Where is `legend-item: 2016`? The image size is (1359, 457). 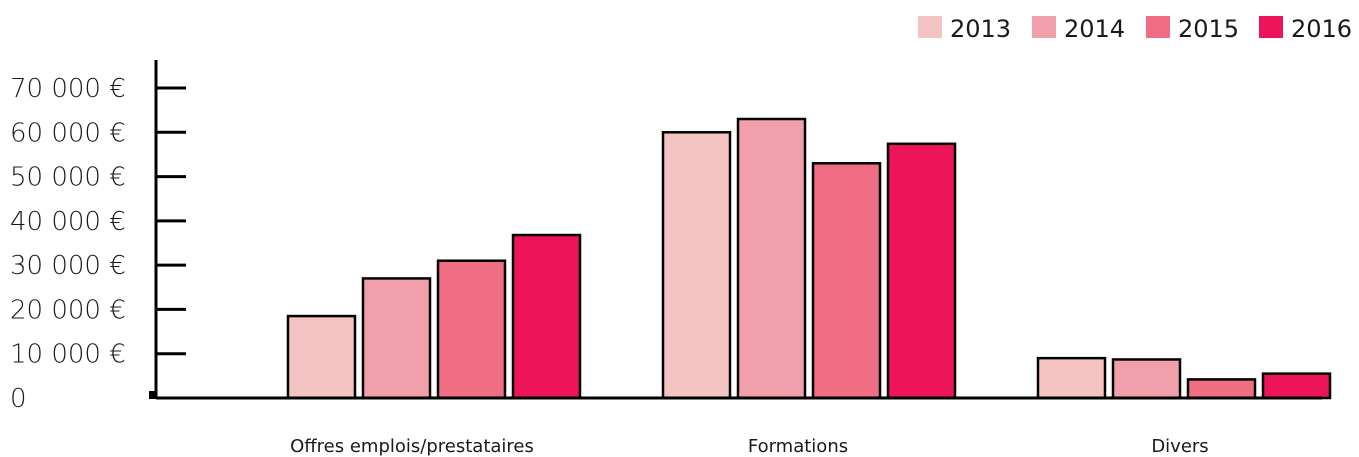
legend-item: 2016 is located at coordinates (1305, 29).